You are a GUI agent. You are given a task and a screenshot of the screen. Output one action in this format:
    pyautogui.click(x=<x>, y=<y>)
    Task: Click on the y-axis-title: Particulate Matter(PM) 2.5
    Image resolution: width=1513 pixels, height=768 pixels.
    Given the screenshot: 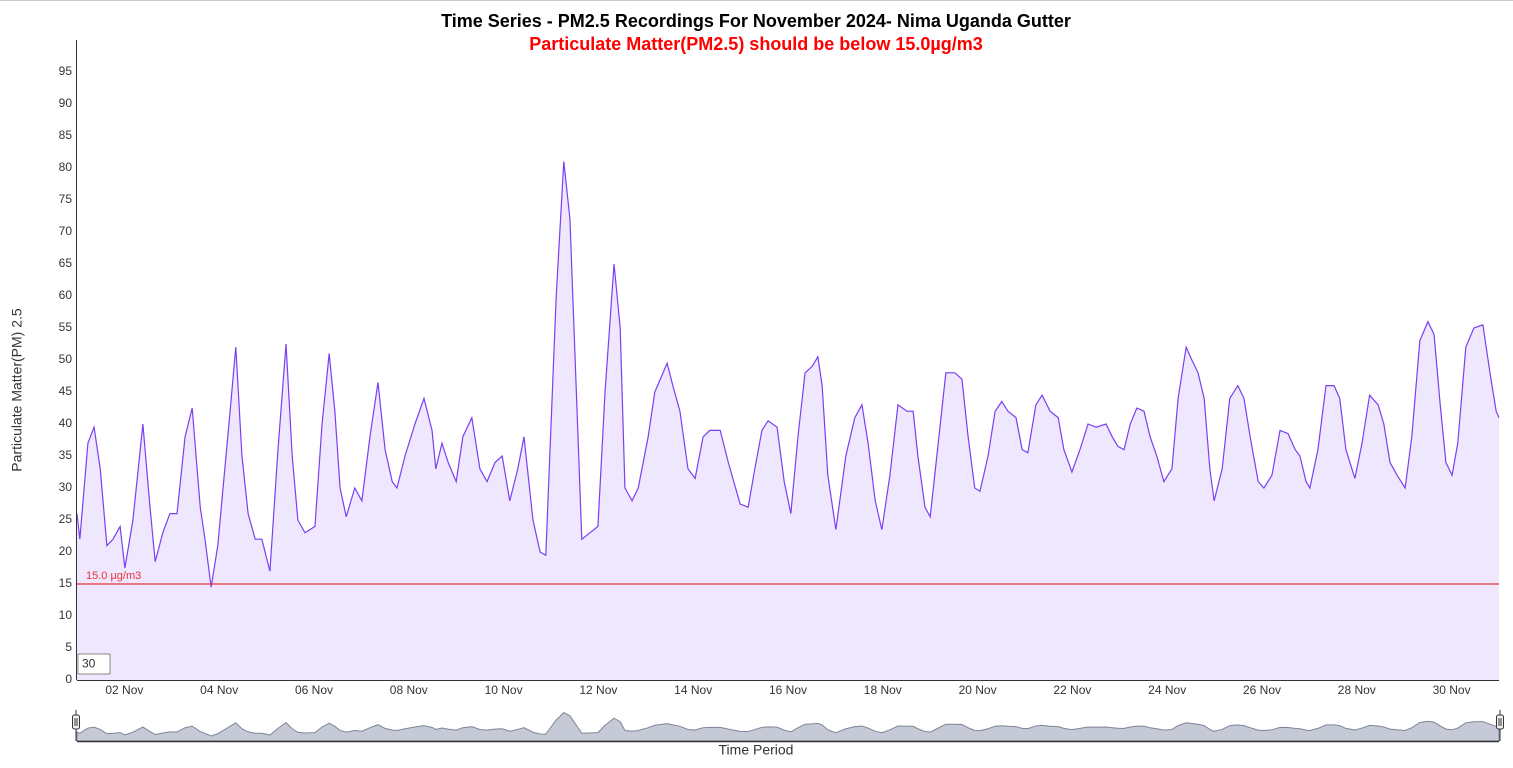 What is the action you would take?
    pyautogui.click(x=17, y=390)
    